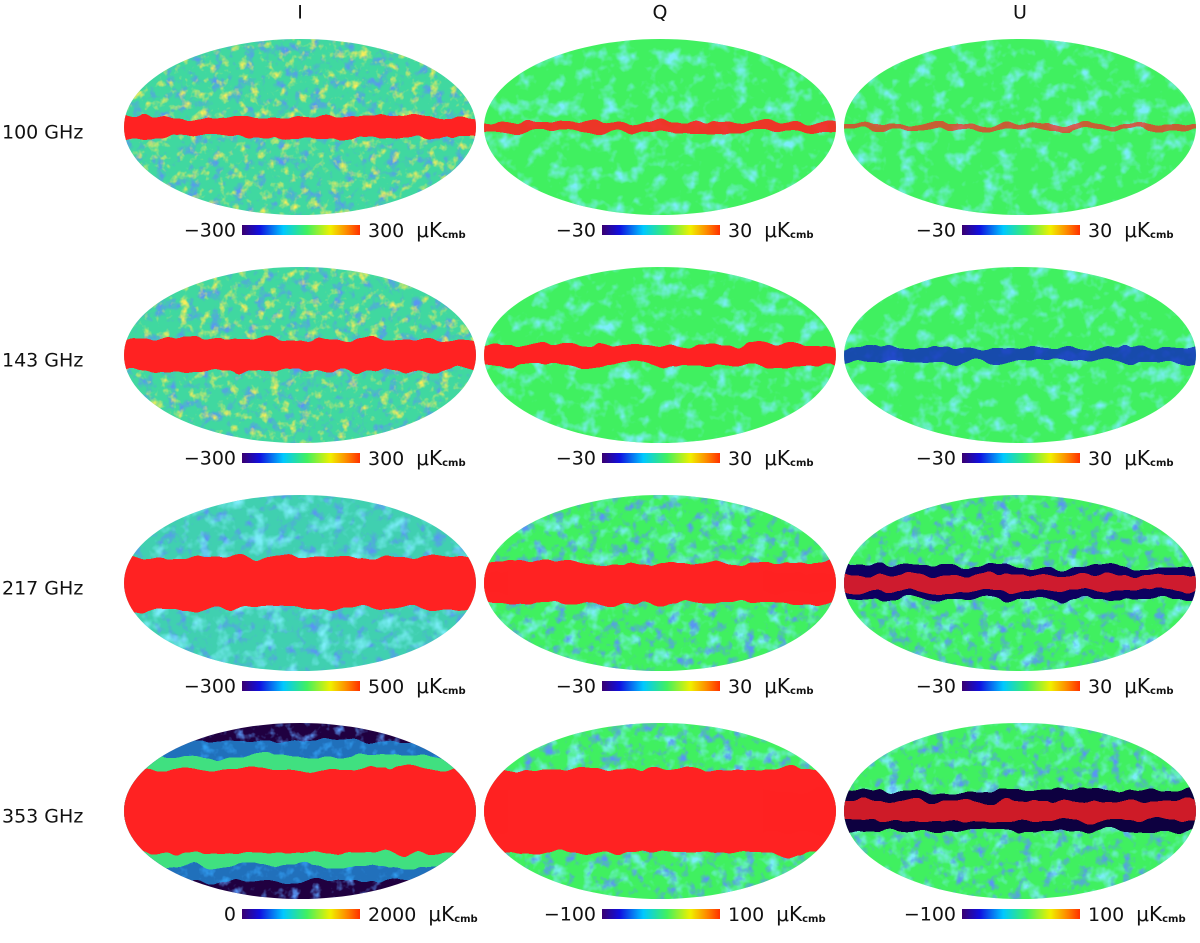 Image resolution: width=1200 pixels, height=943 pixels. Describe the element at coordinates (423, 914) in the screenshot. I see `colorbar-max: 2000 μKcmb` at that location.